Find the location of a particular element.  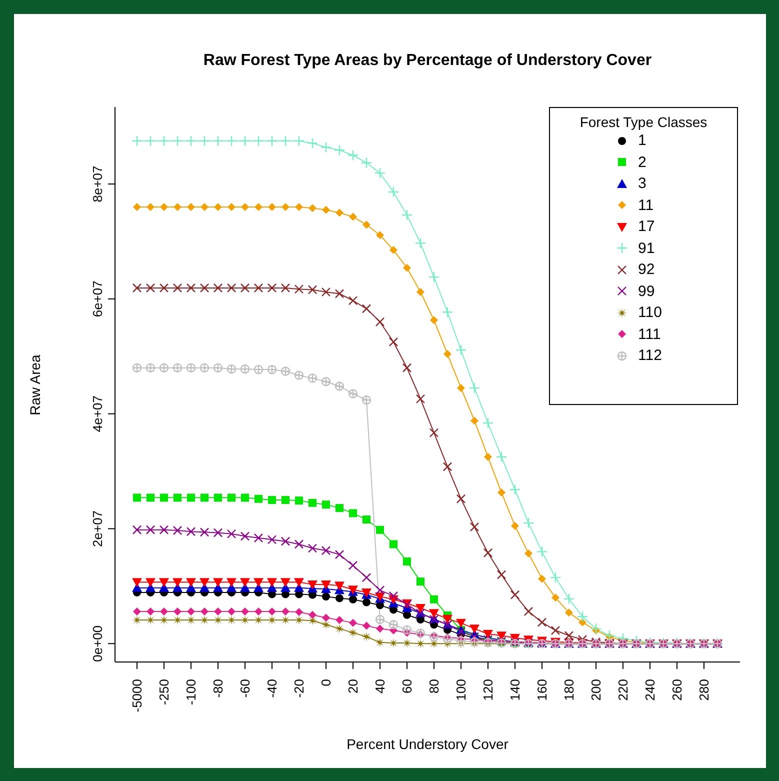

x-tick-label: 60 is located at coordinates (406, 686).